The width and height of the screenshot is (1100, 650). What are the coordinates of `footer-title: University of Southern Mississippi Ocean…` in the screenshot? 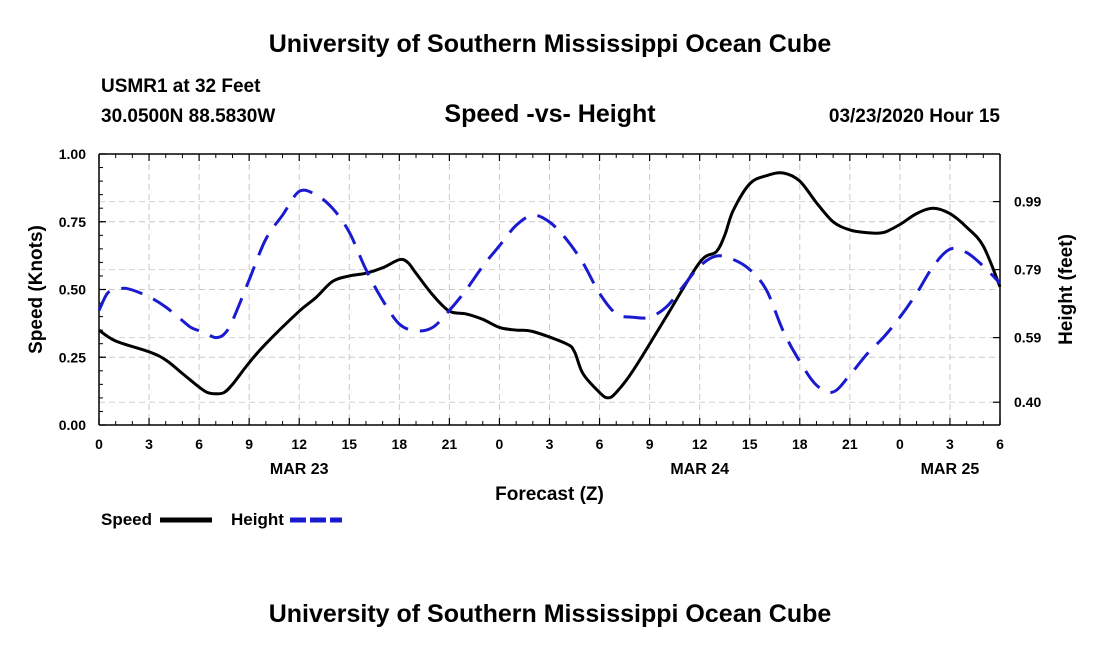 It's located at (550, 614).